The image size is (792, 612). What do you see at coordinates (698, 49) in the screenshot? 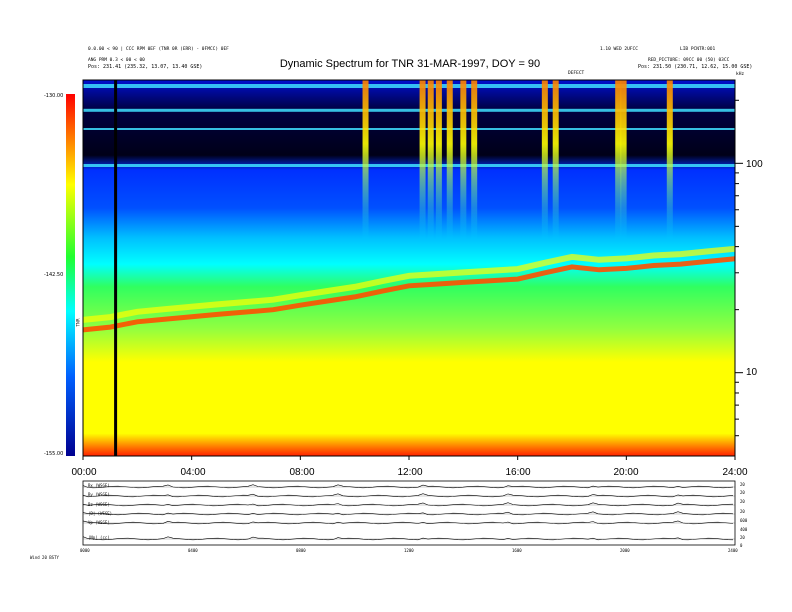
I see `right-info-2: LIB PCNTR:0O1` at bounding box center [698, 49].